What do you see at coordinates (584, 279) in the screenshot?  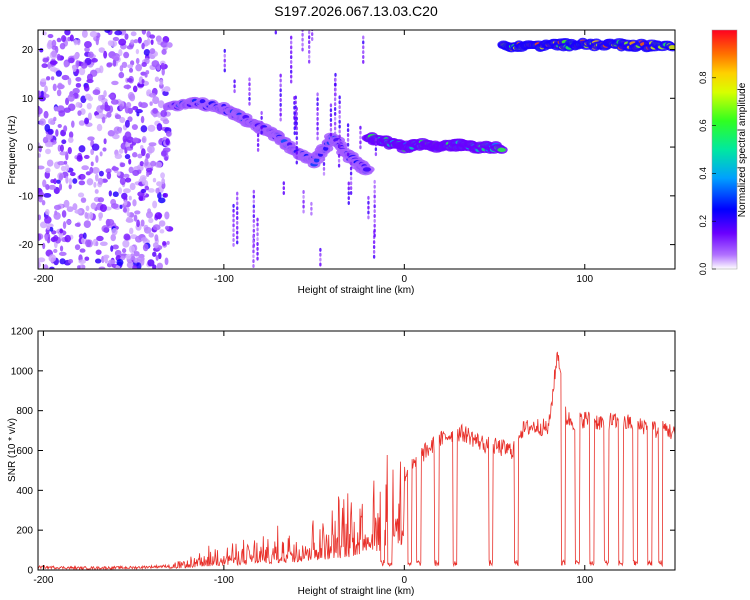 I see `x-tick-label: 100` at bounding box center [584, 279].